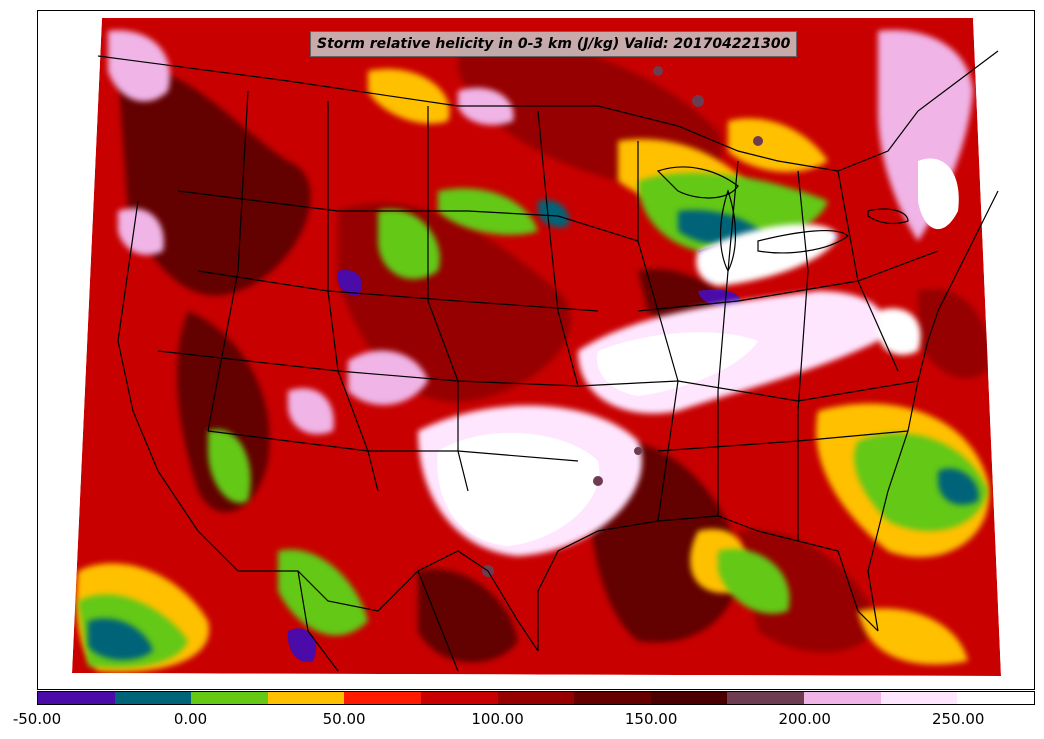 The height and width of the screenshot is (739, 1044). I want to click on colorbar-tick-label: 150.00, so click(651, 719).